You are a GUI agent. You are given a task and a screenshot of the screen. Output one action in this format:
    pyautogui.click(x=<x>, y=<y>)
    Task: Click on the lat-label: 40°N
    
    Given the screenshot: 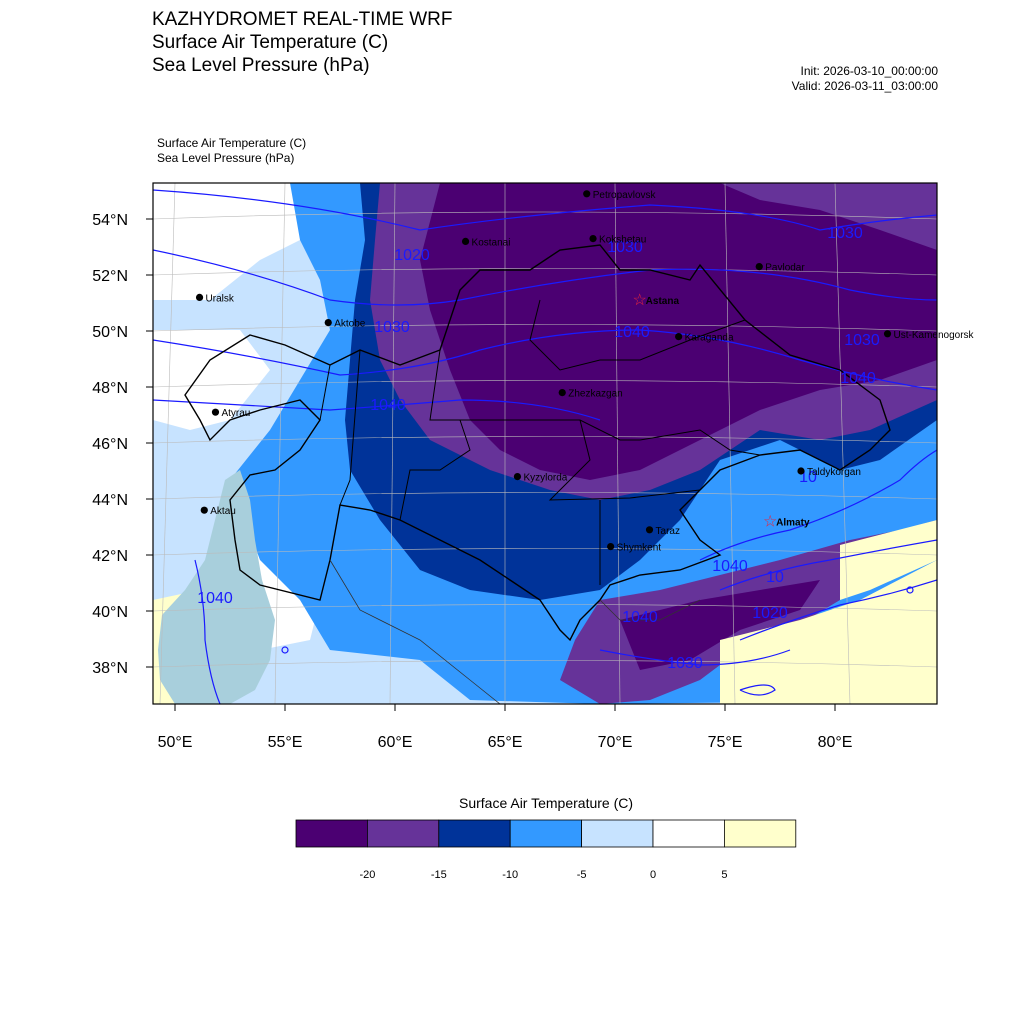 What is the action you would take?
    pyautogui.click(x=110, y=612)
    